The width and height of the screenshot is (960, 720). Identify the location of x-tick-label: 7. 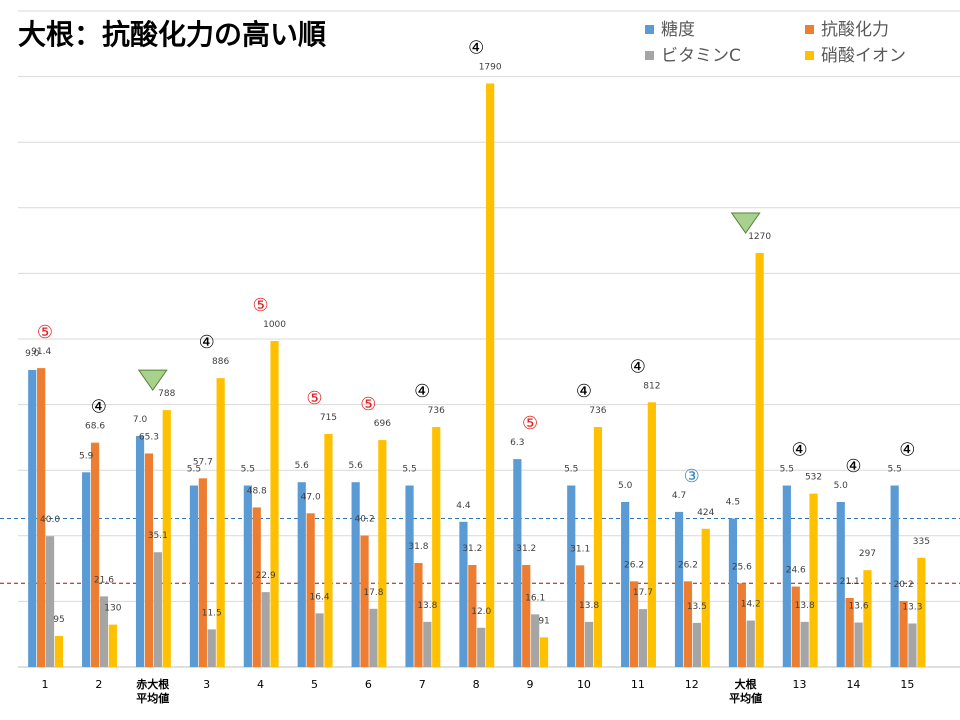
(422, 684).